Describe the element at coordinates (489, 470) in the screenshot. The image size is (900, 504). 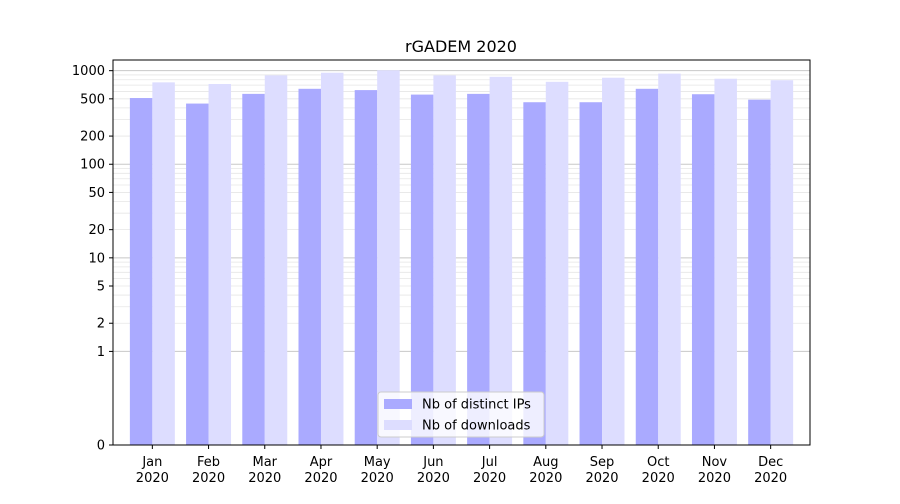
I see `x-tick-label: Jul 2020` at that location.